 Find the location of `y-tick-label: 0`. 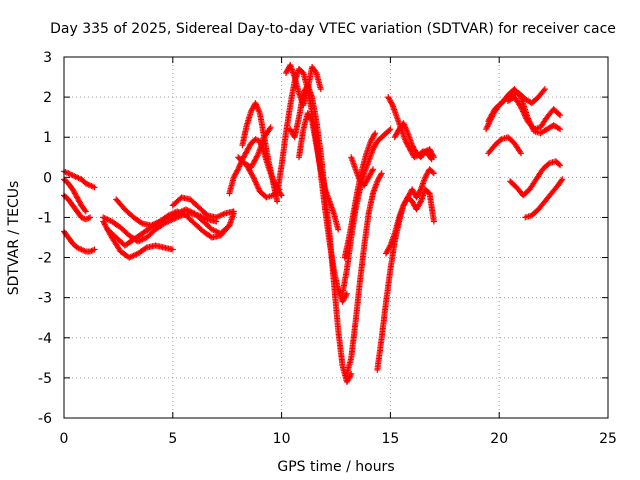

y-tick-label: 0 is located at coordinates (47, 178).